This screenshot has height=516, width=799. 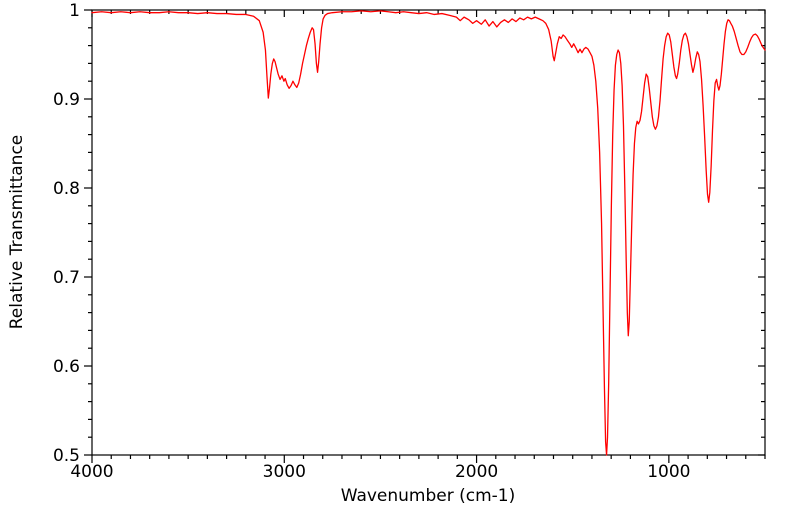 I want to click on x-tick-label: 2000, so click(x=476, y=472).